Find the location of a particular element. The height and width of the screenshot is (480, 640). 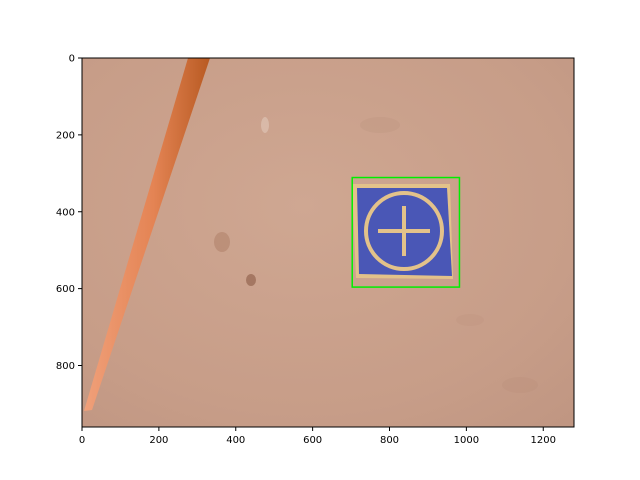

marker-circle-icon is located at coordinates (404, 231).